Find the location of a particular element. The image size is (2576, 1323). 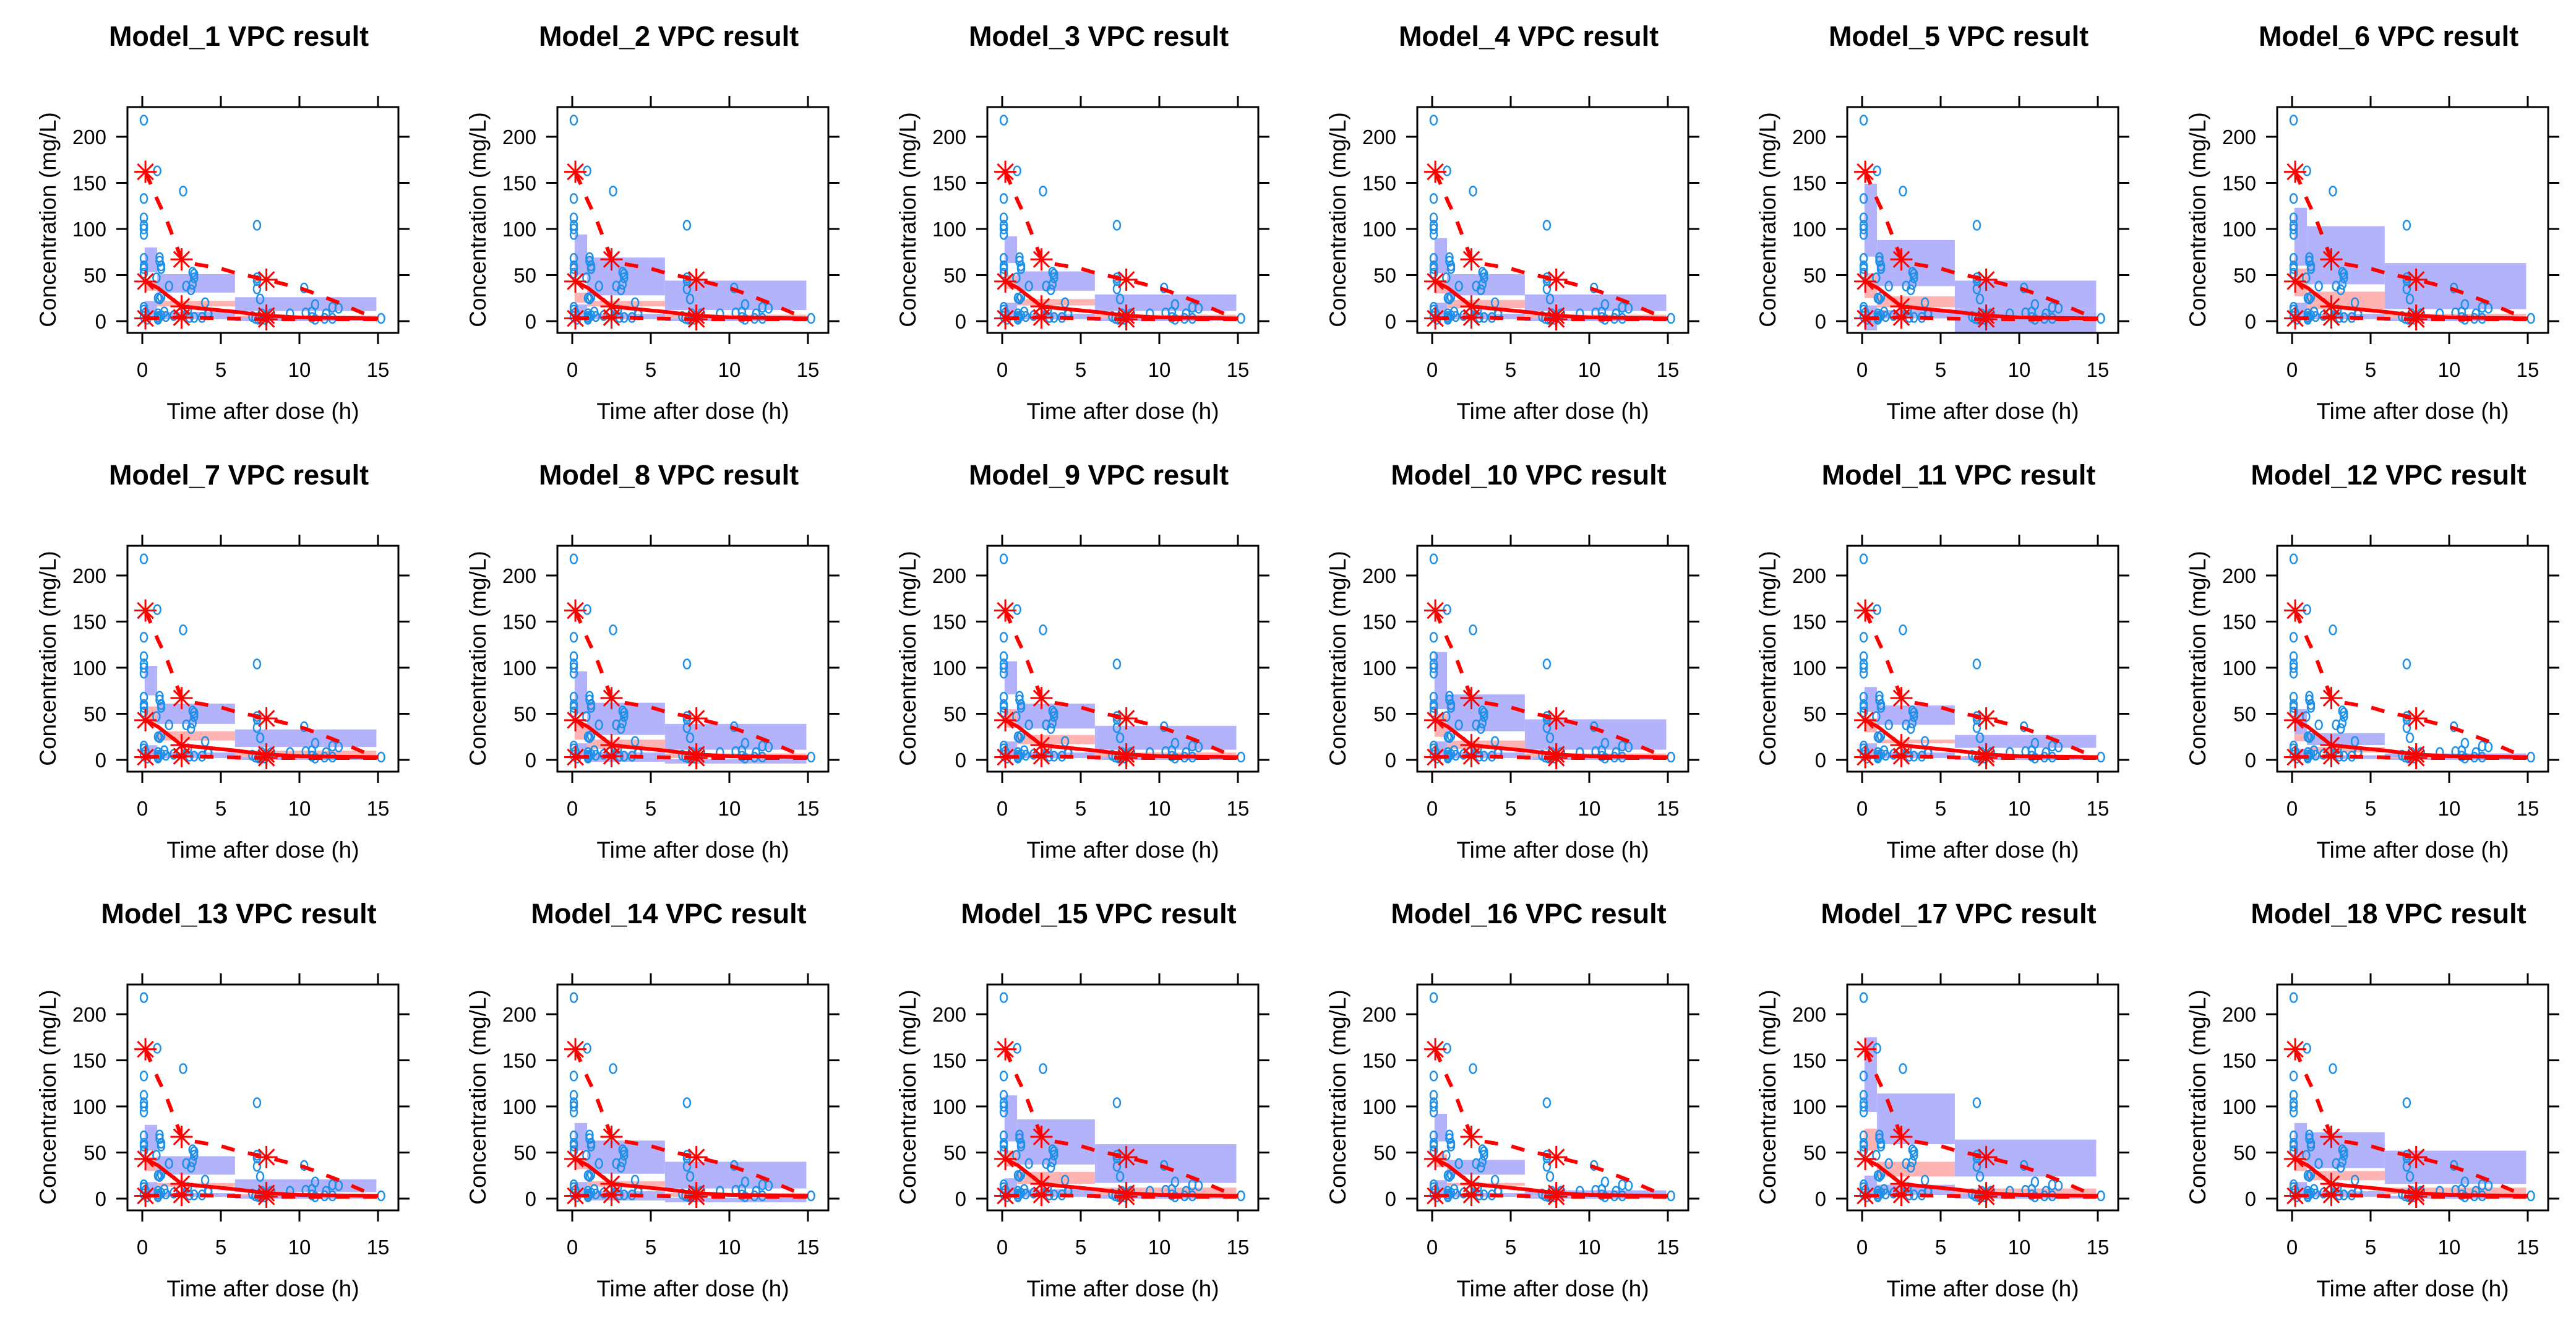

y-tick-label: 0 is located at coordinates (1391, 760).